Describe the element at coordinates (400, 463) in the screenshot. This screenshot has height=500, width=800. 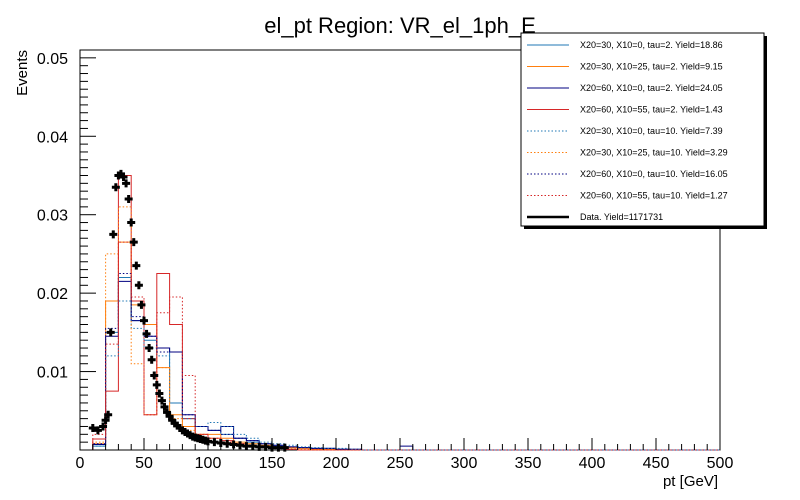
I see `x-tick-label: 250` at that location.